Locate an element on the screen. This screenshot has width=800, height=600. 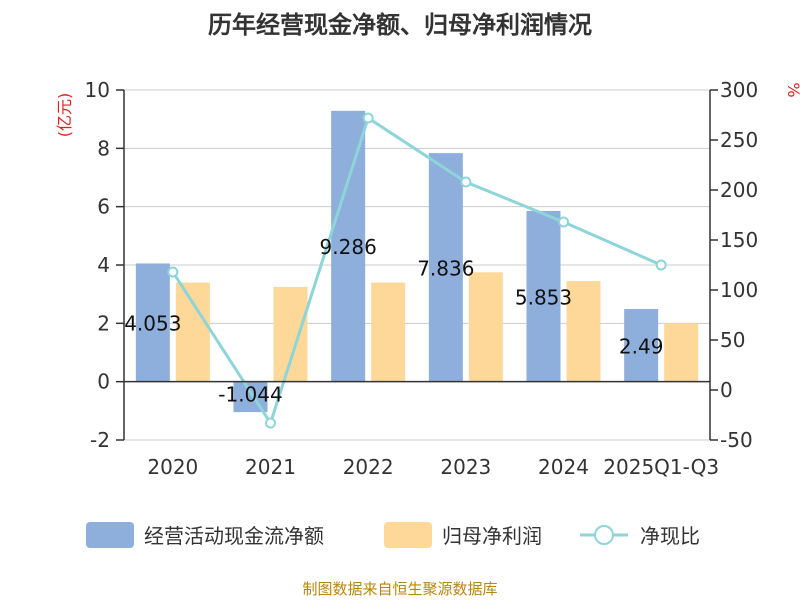
left-tick-label-2: 2 is located at coordinates (103, 323).